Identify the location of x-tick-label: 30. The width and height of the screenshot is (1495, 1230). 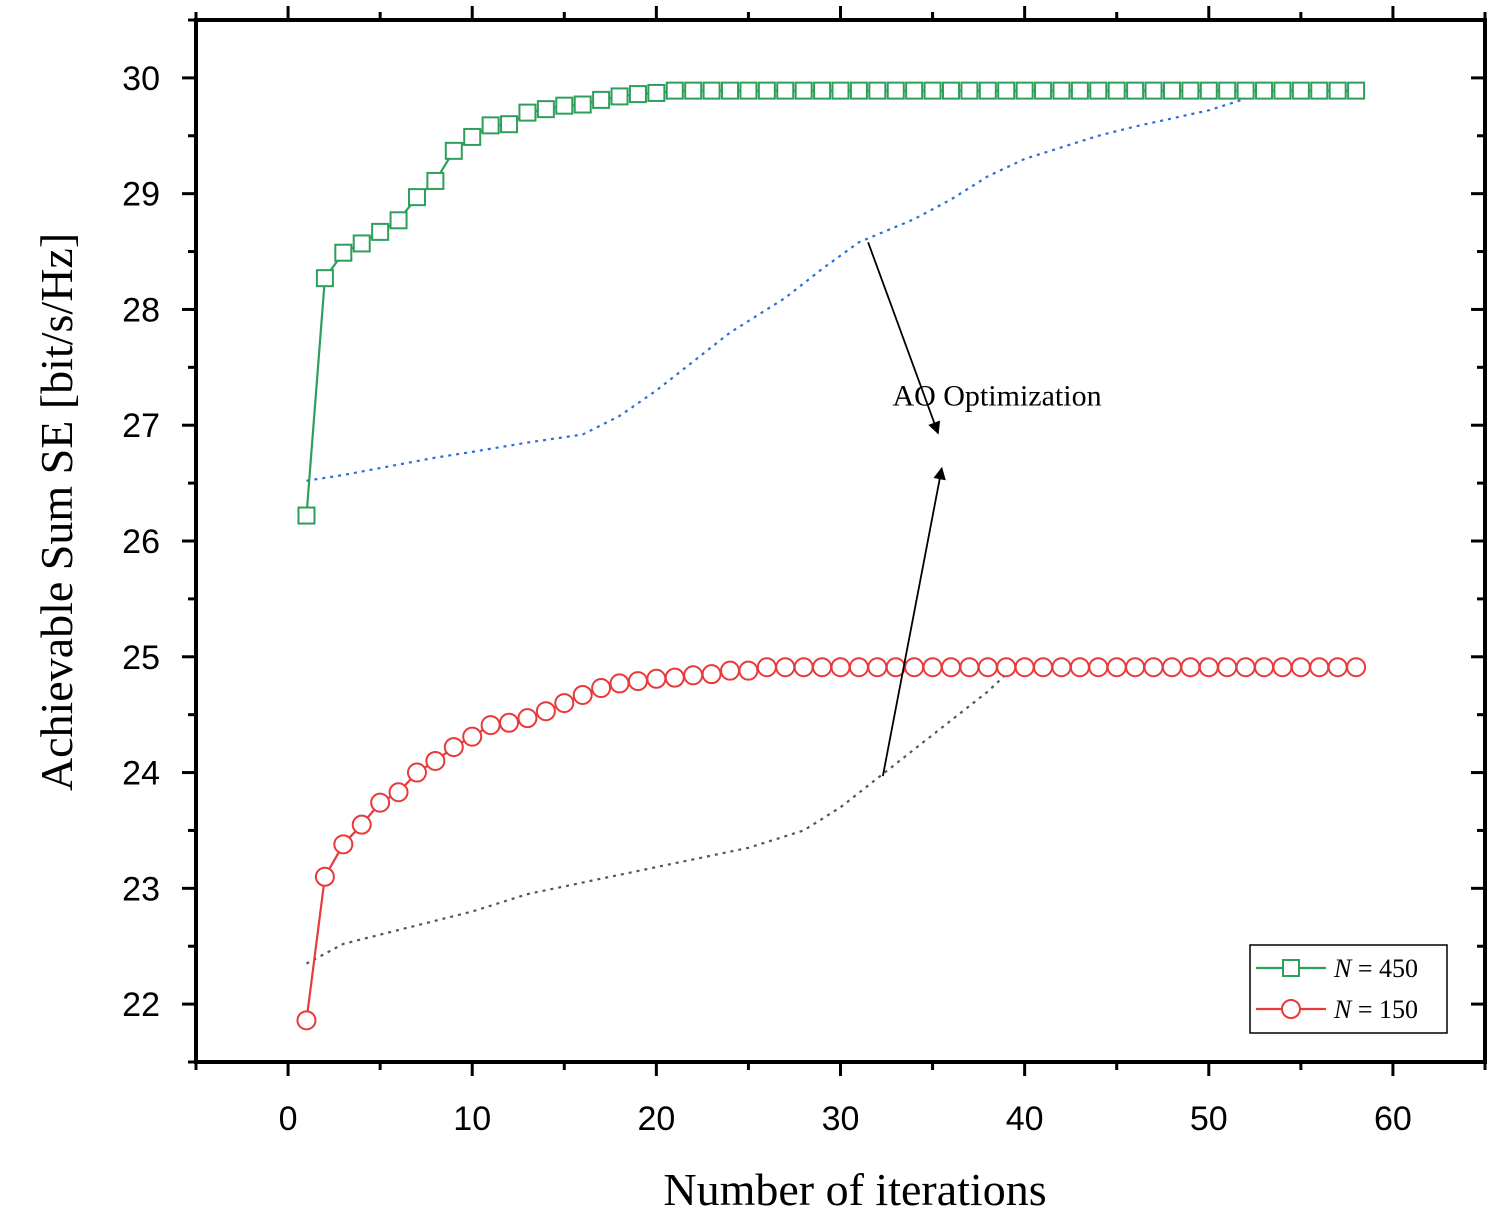
(841, 1119).